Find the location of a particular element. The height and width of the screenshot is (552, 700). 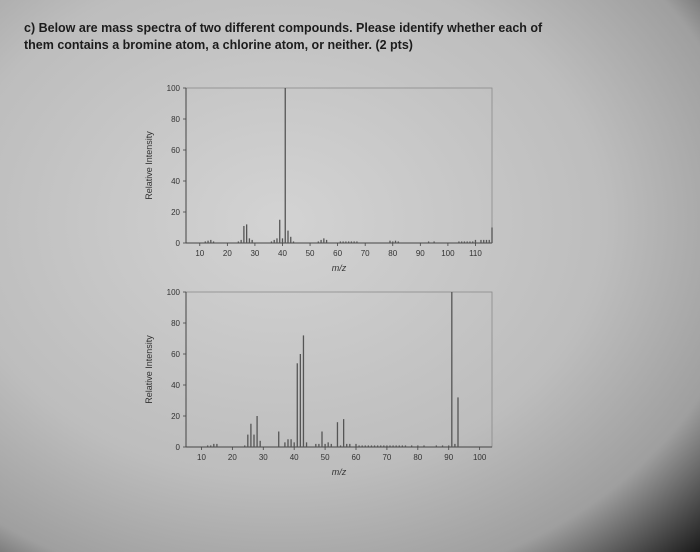

spectrum-1-x-tick-label: 20 is located at coordinates (227, 253).